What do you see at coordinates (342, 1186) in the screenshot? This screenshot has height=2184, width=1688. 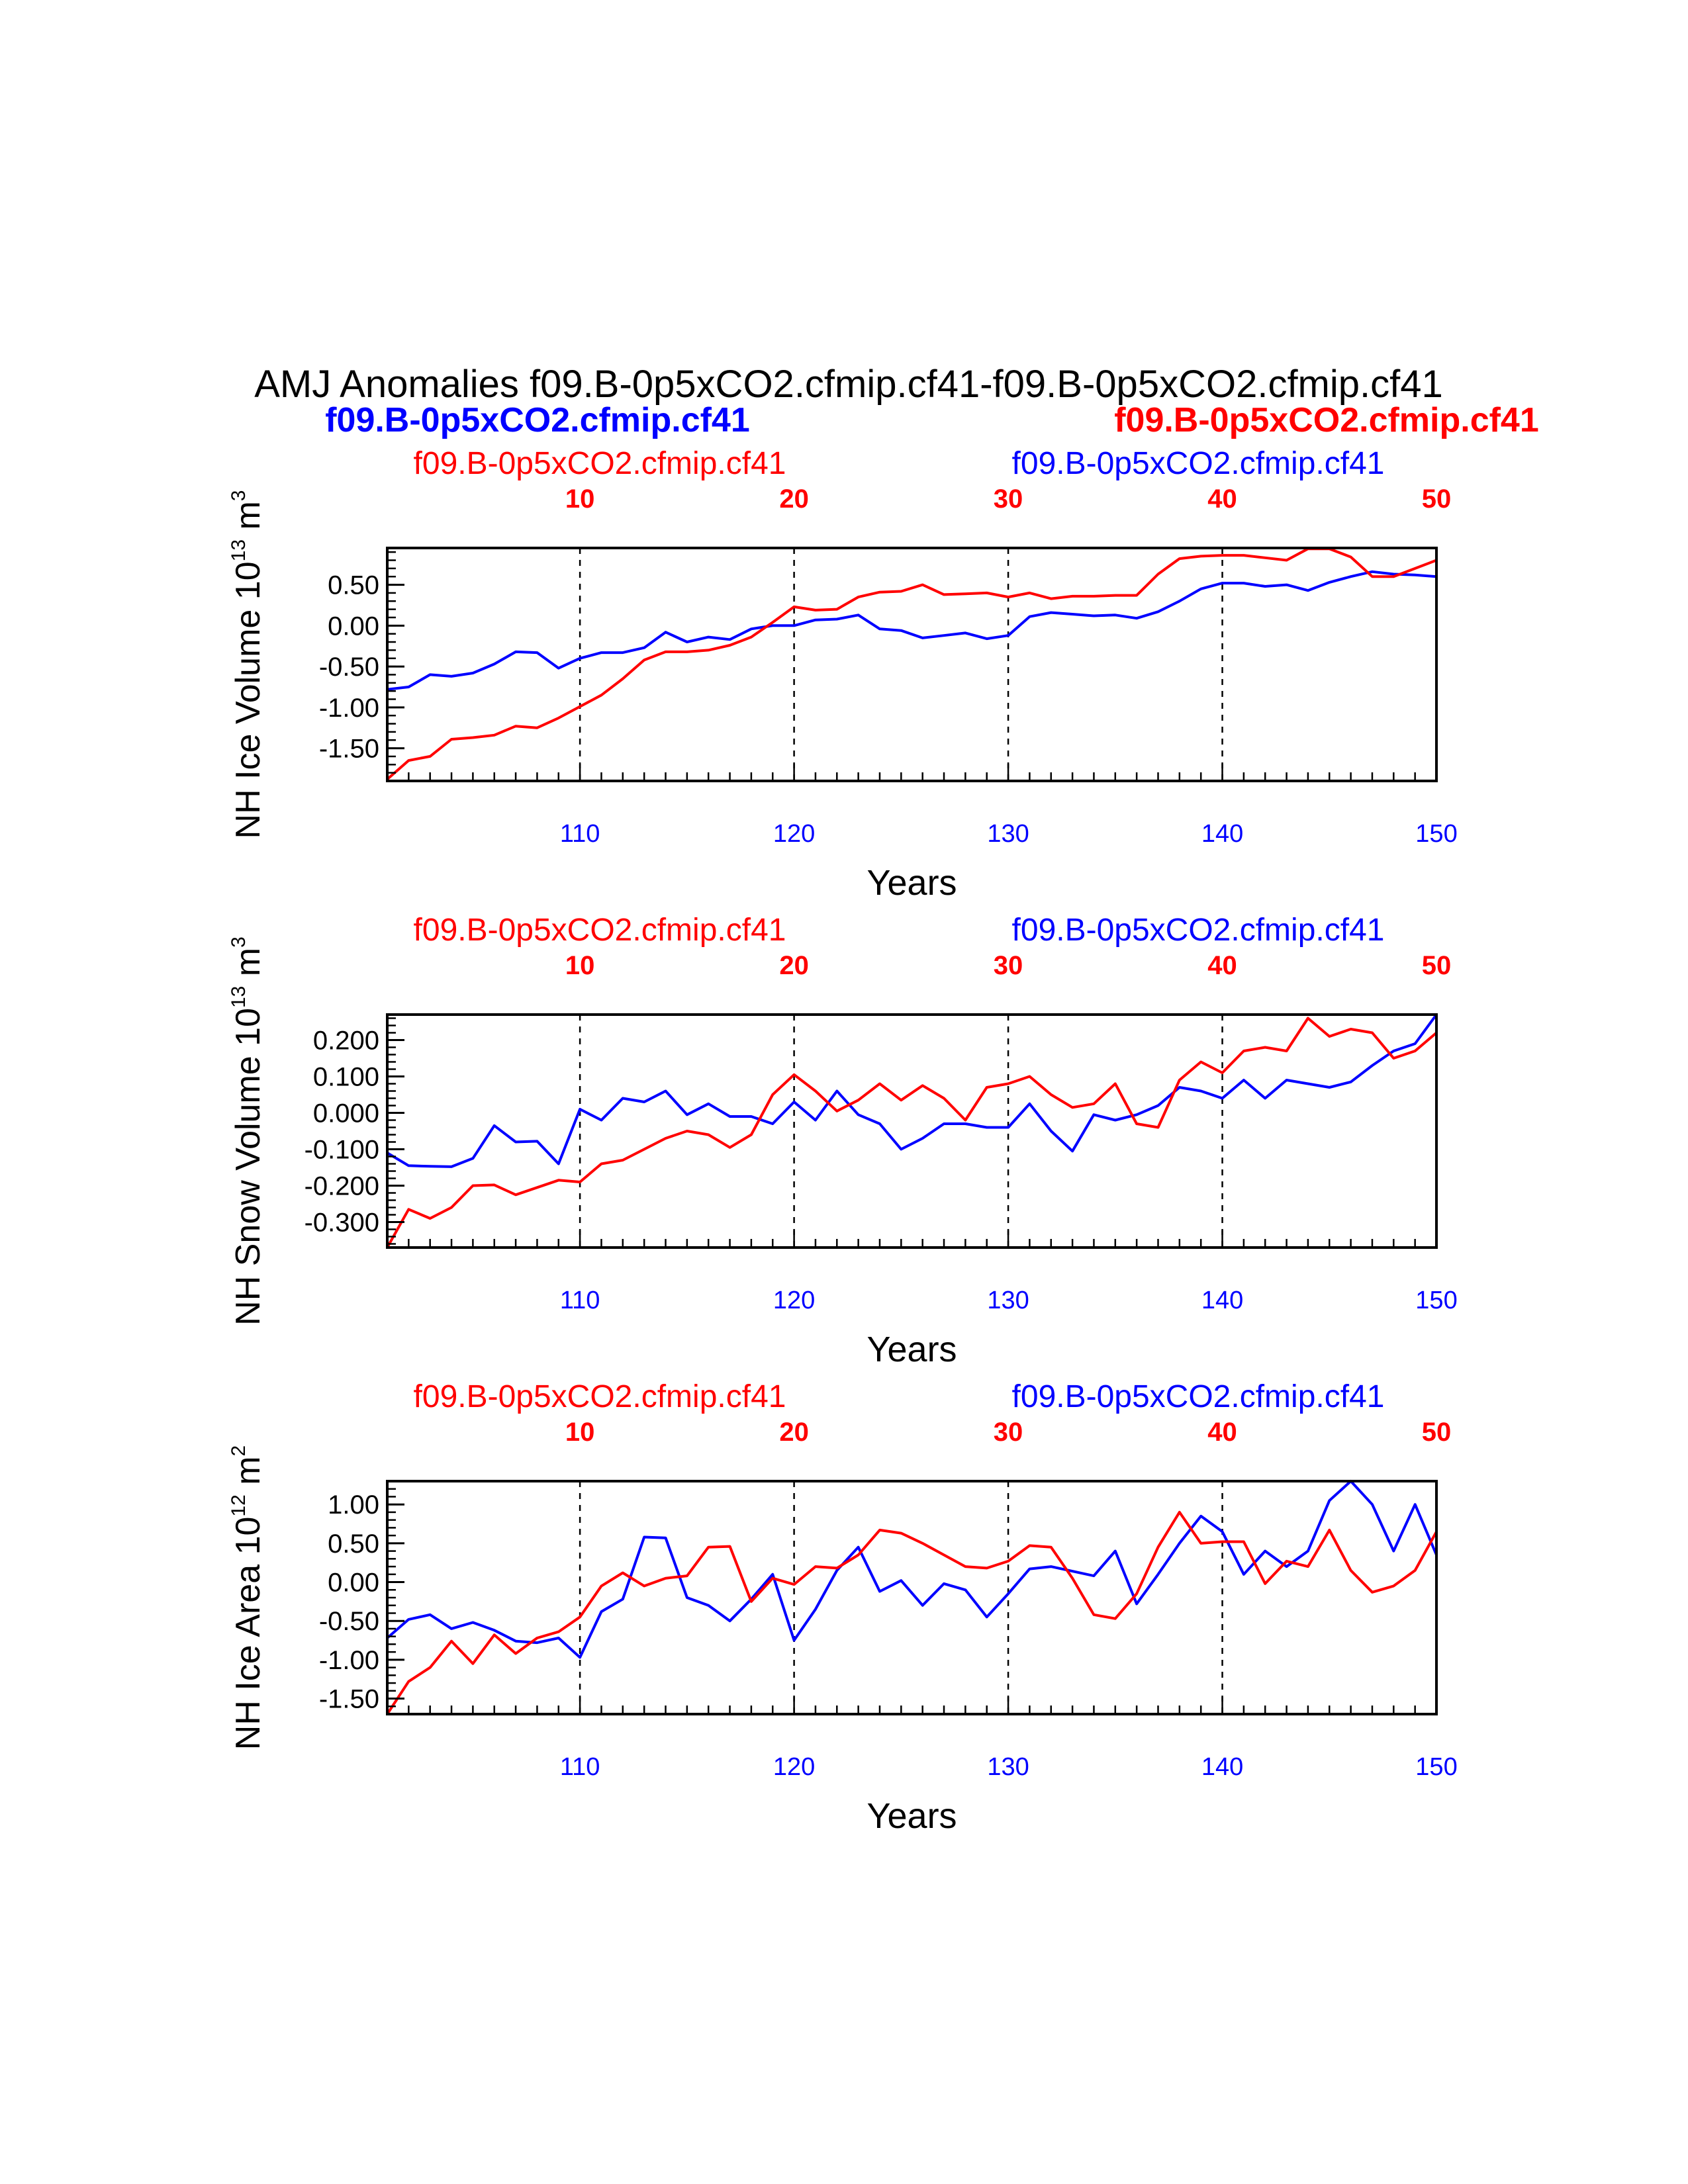 I see `y-tick-label: -0.200` at bounding box center [342, 1186].